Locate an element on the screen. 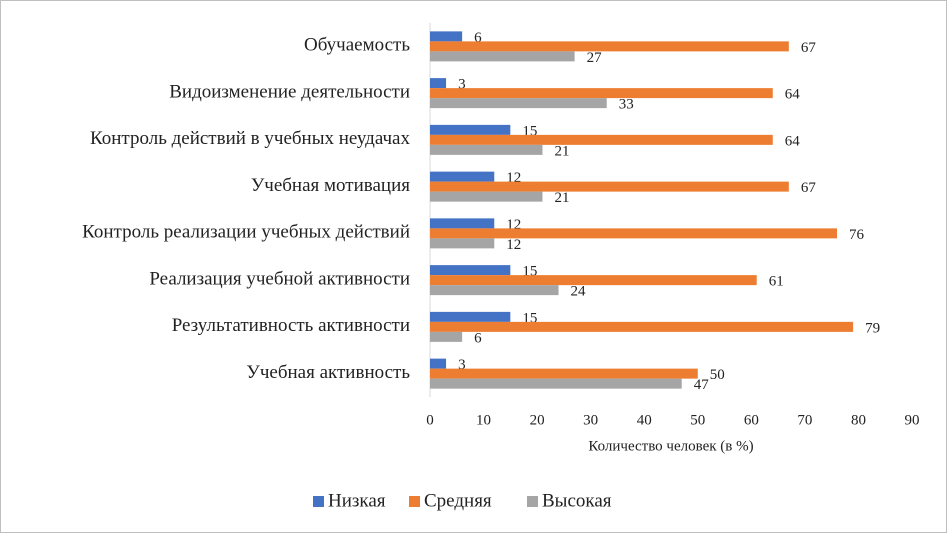  legend-label: Высокая is located at coordinates (577, 500).